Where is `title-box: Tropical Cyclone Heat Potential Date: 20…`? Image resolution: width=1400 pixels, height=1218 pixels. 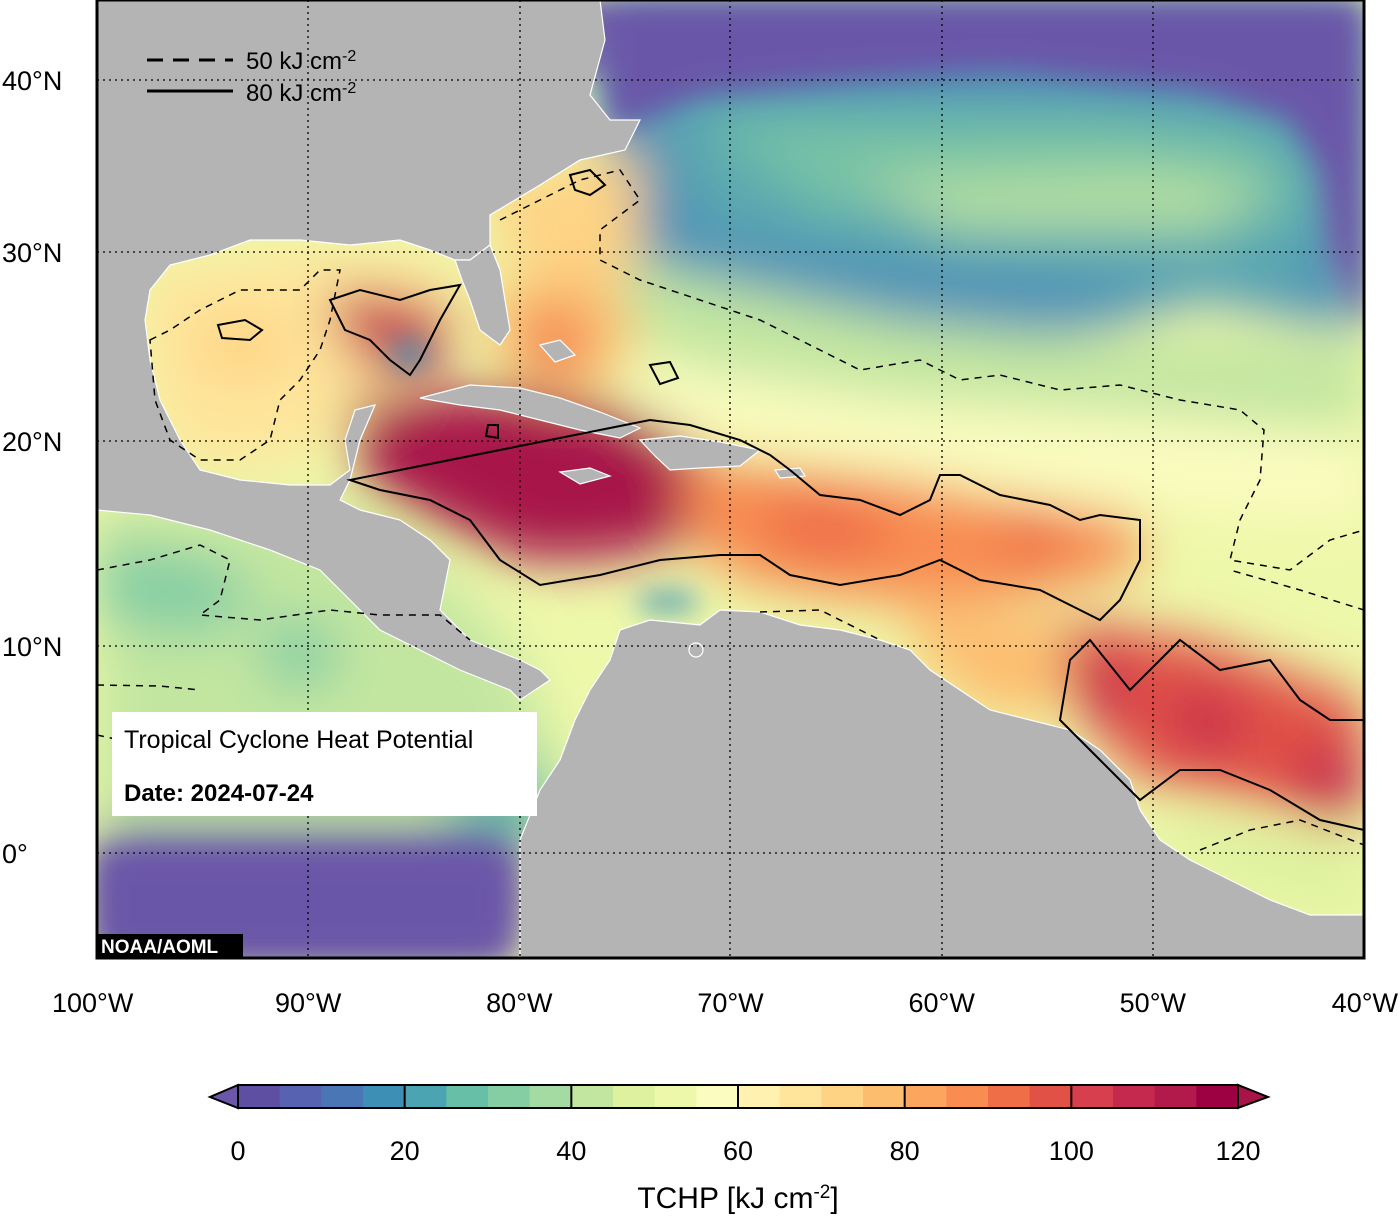 title-box: Tropical Cyclone Heat Potential Date: 20… is located at coordinates (324, 764).